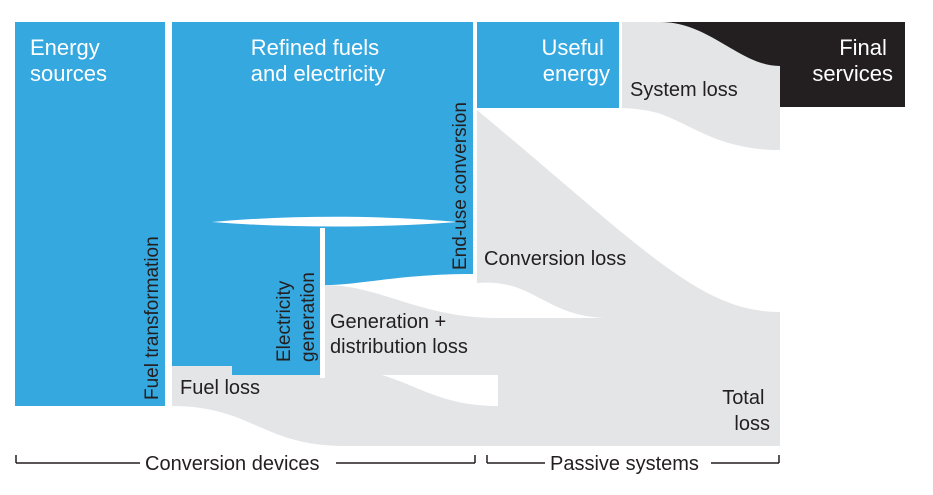 The height and width of the screenshot is (495, 933). What do you see at coordinates (318, 60) in the screenshot?
I see `refined-fuels-label: Refined fuels and electricity` at bounding box center [318, 60].